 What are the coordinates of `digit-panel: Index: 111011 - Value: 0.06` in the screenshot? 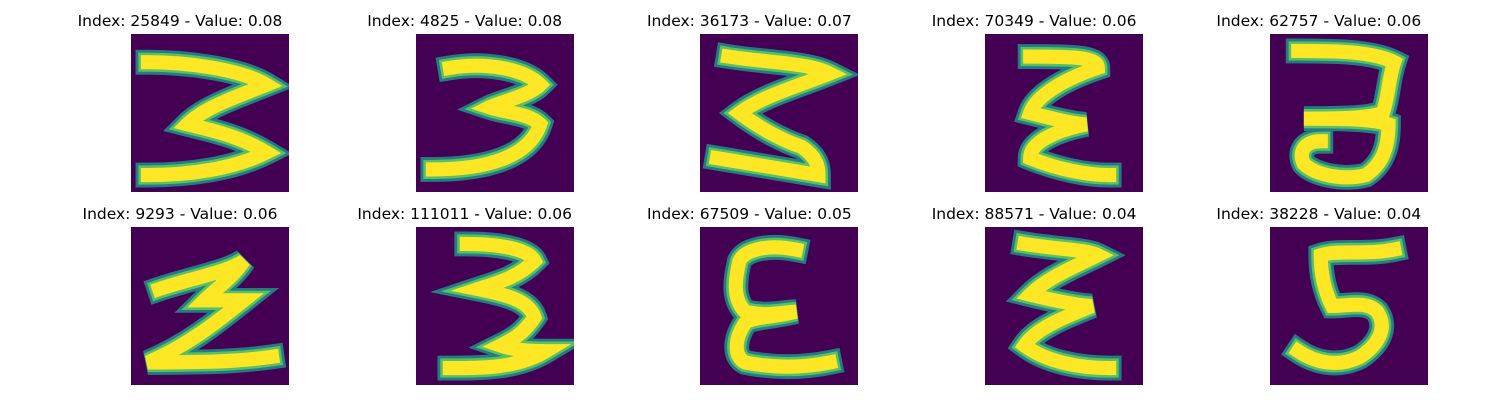 It's located at (465, 290).